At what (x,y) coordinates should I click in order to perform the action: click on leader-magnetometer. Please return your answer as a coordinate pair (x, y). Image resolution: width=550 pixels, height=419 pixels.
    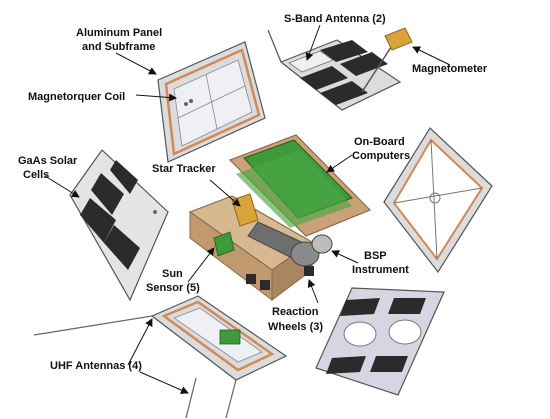
    Looking at the image, I should click on (431, 56).